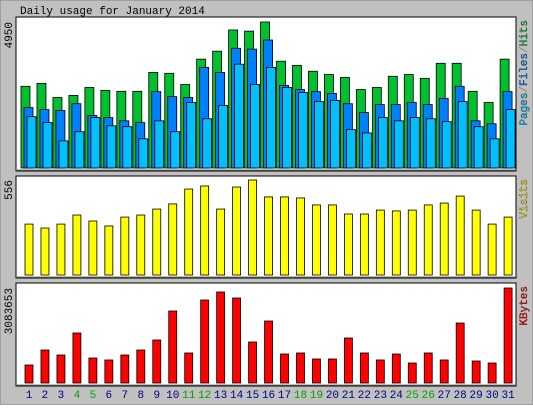 Image resolution: width=533 pixels, height=410 pixels. Describe the element at coordinates (61, 396) in the screenshot. I see `x-tick-label: 3` at that location.